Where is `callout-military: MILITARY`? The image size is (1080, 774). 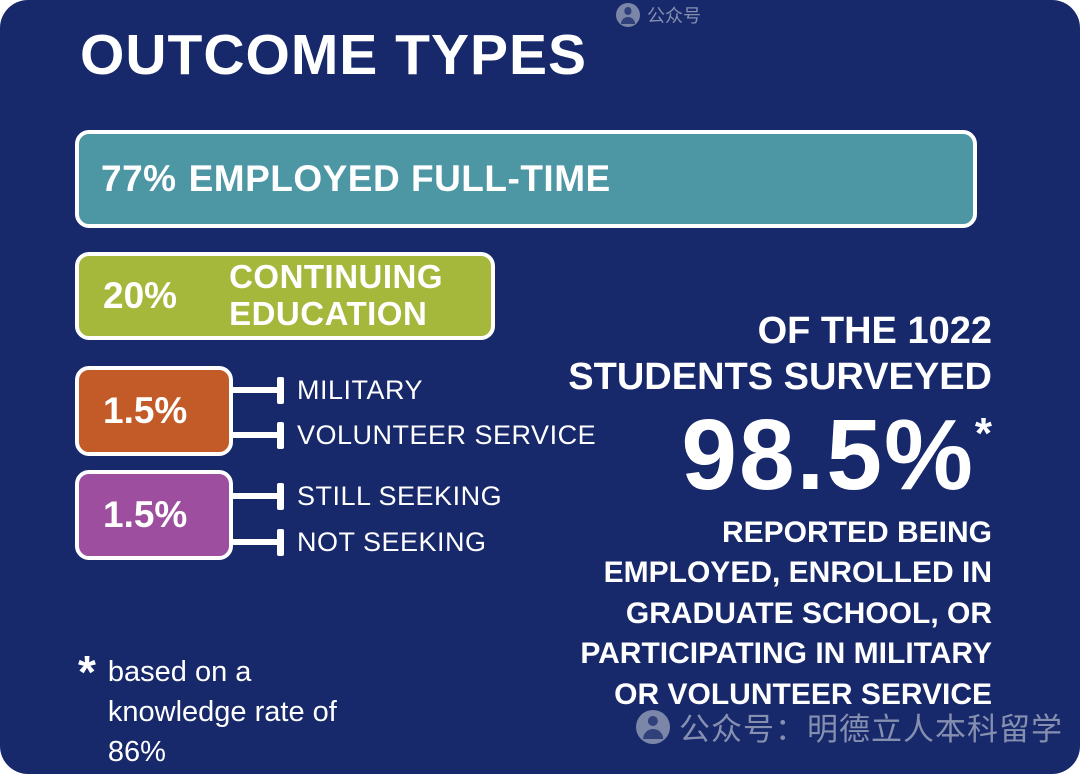
callout-military: MILITARY is located at coordinates (326, 389).